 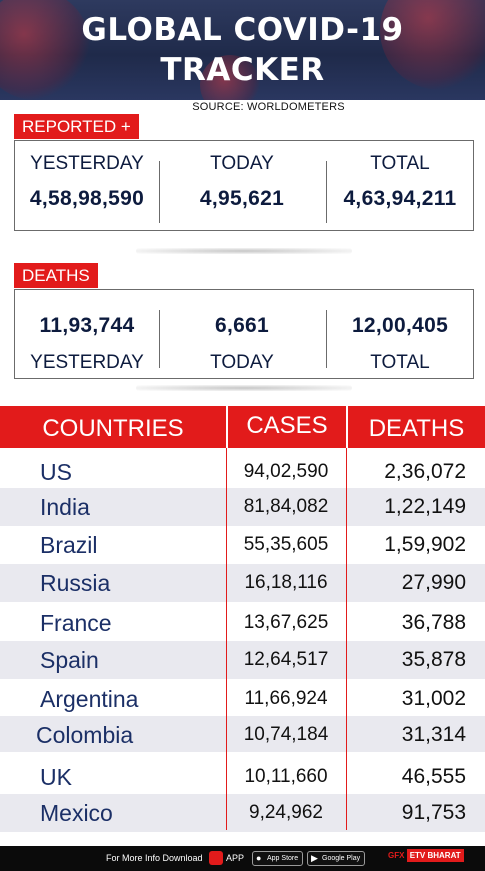 What do you see at coordinates (287, 425) in the screenshot?
I see `header-cases: CASES` at bounding box center [287, 425].